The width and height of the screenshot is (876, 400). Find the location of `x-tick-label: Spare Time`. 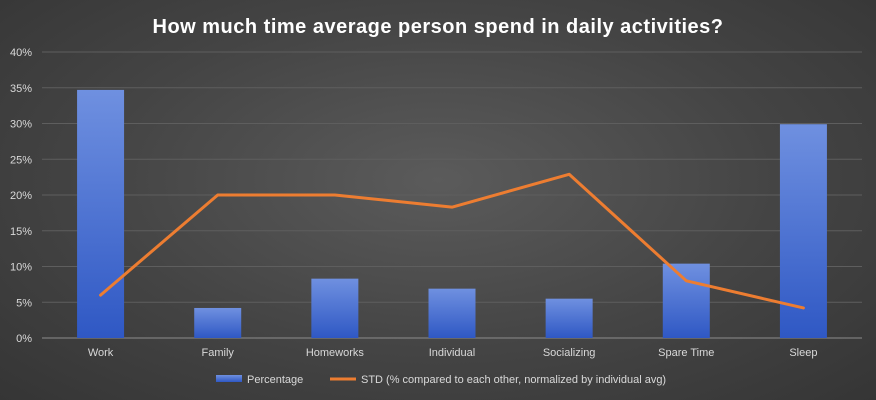

x-tick-label: Spare Time is located at coordinates (686, 353).